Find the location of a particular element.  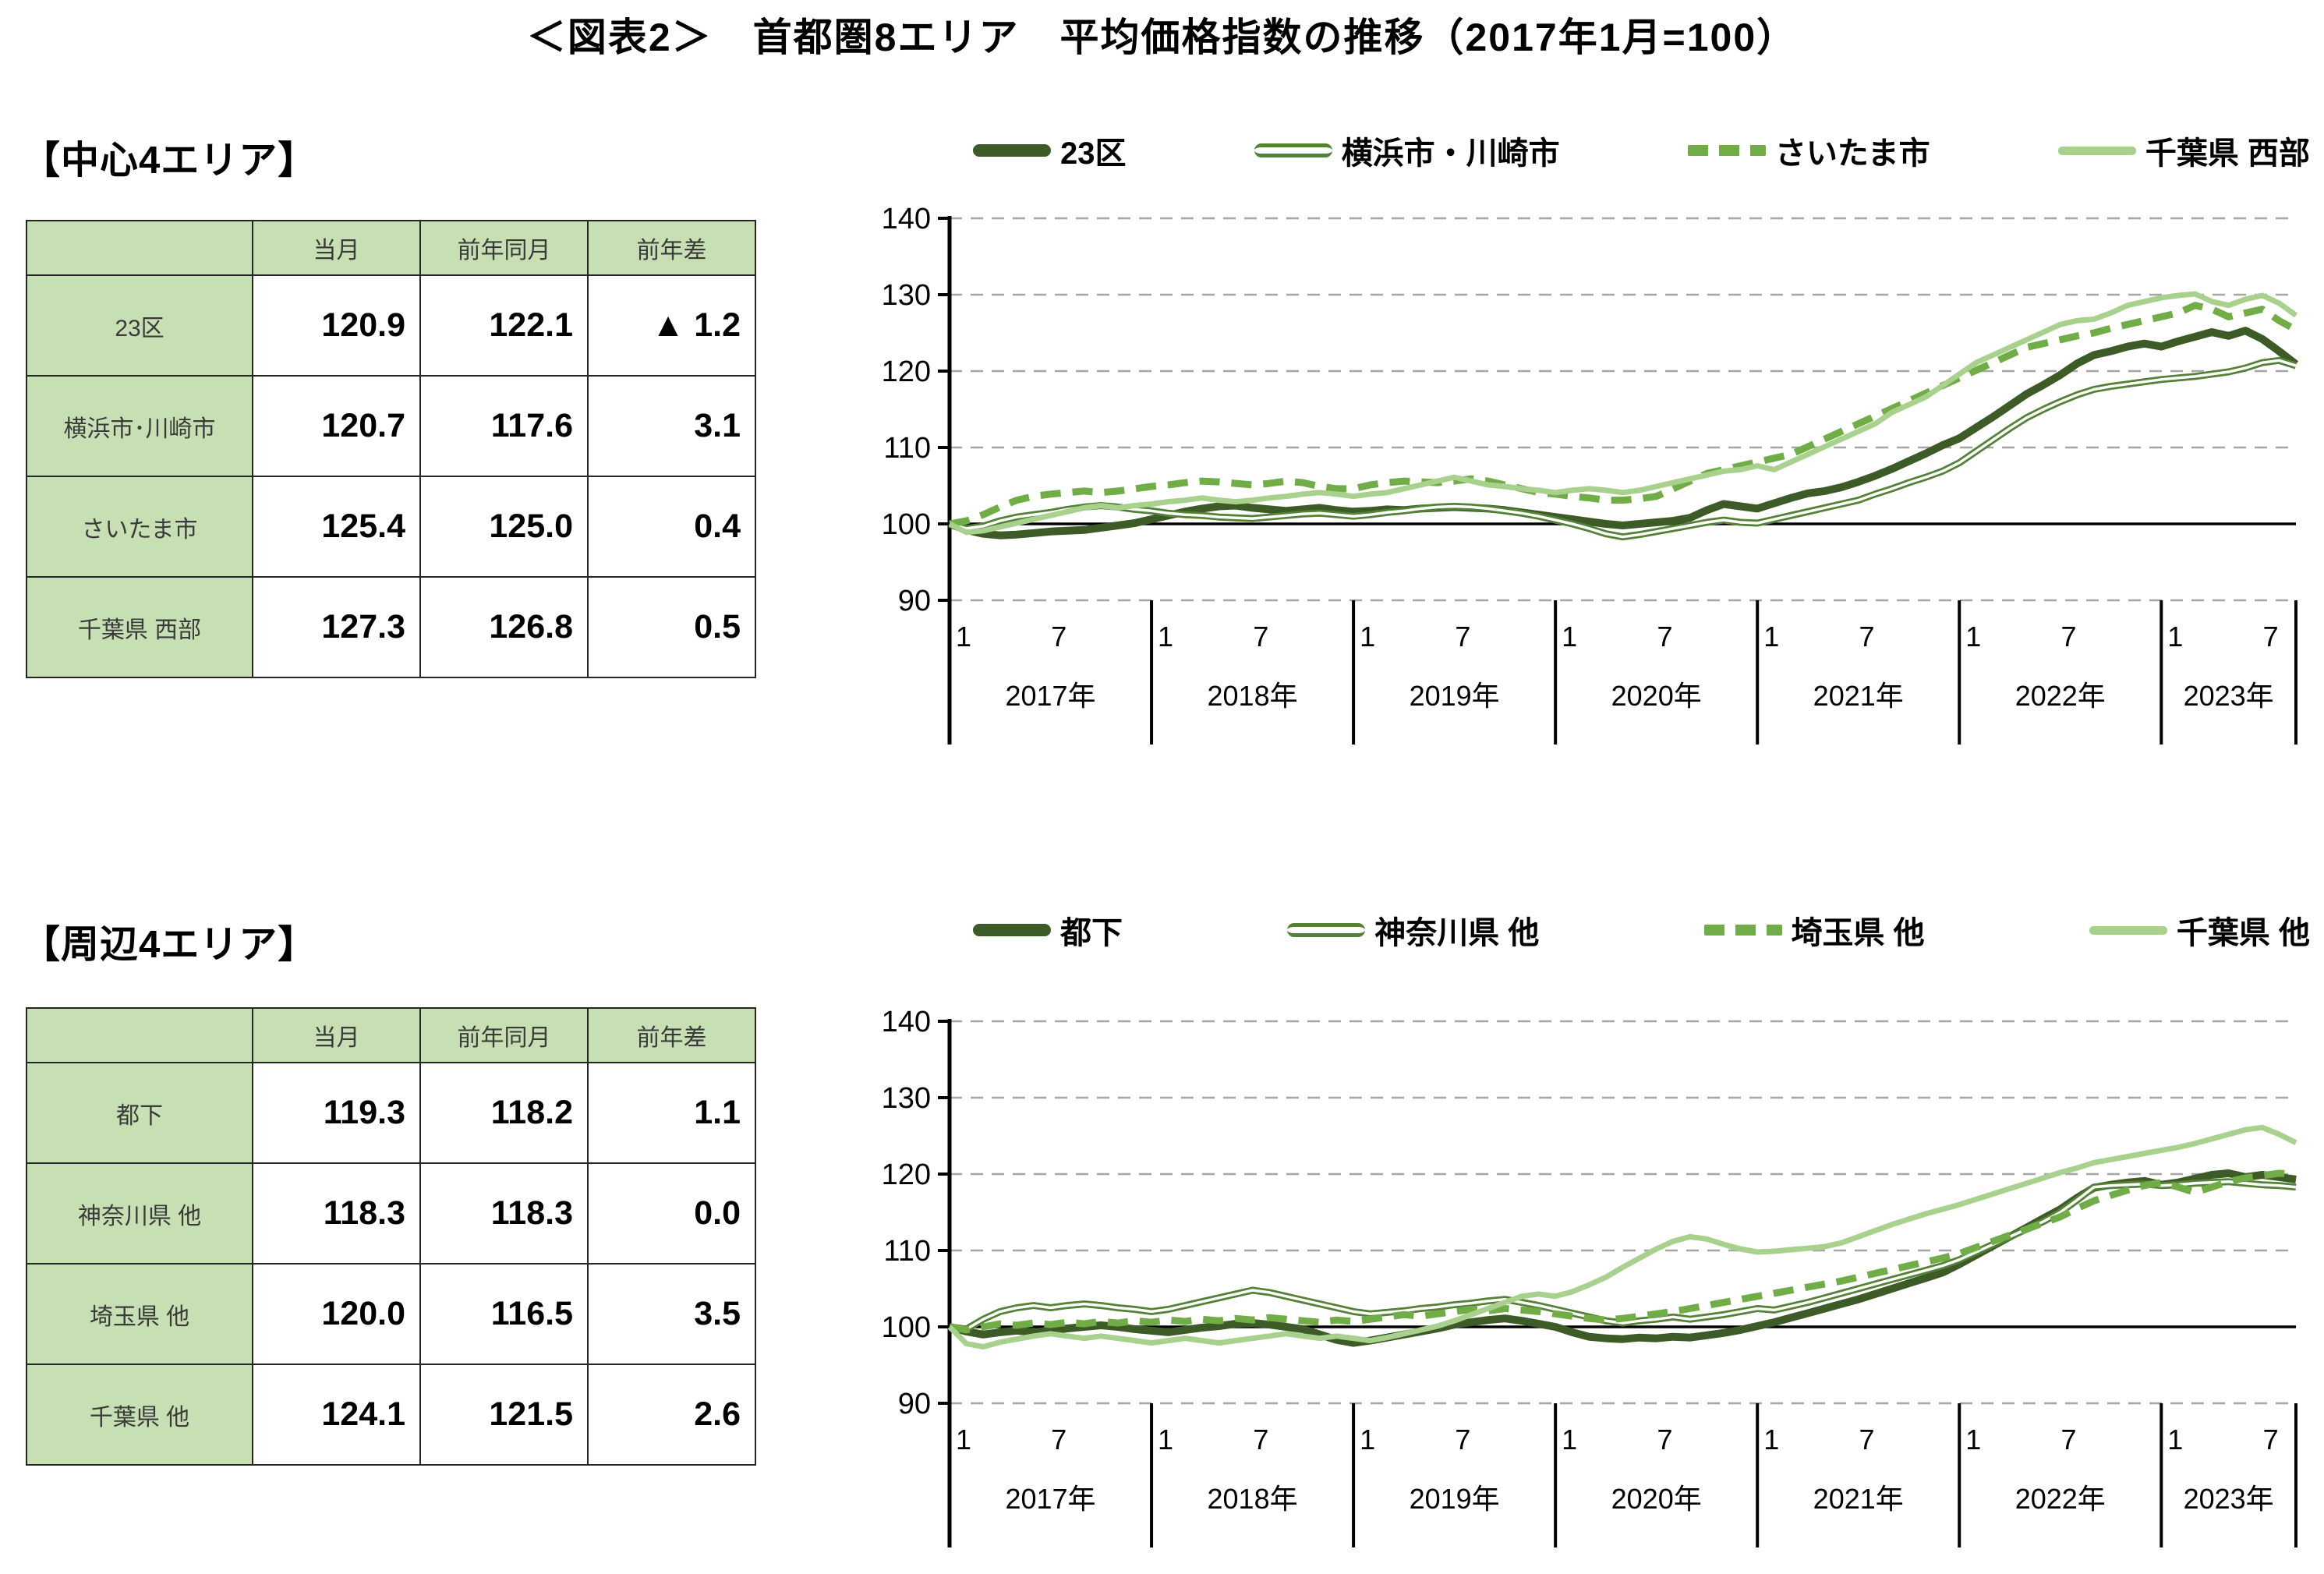

area-label: 横浜市･川崎市 is located at coordinates (139, 426).